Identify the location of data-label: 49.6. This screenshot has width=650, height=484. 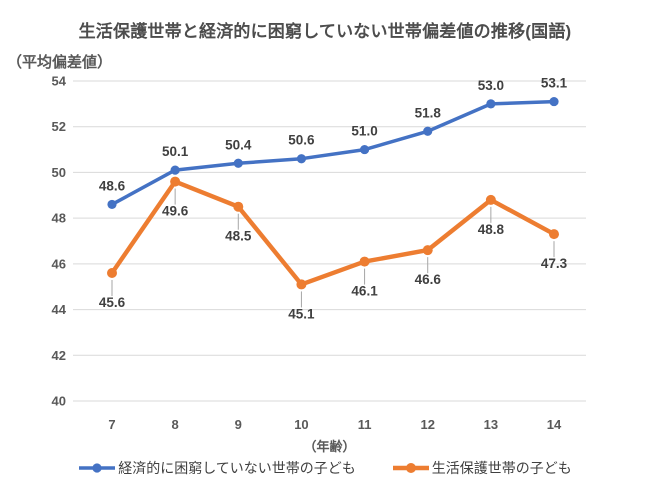
(175, 211).